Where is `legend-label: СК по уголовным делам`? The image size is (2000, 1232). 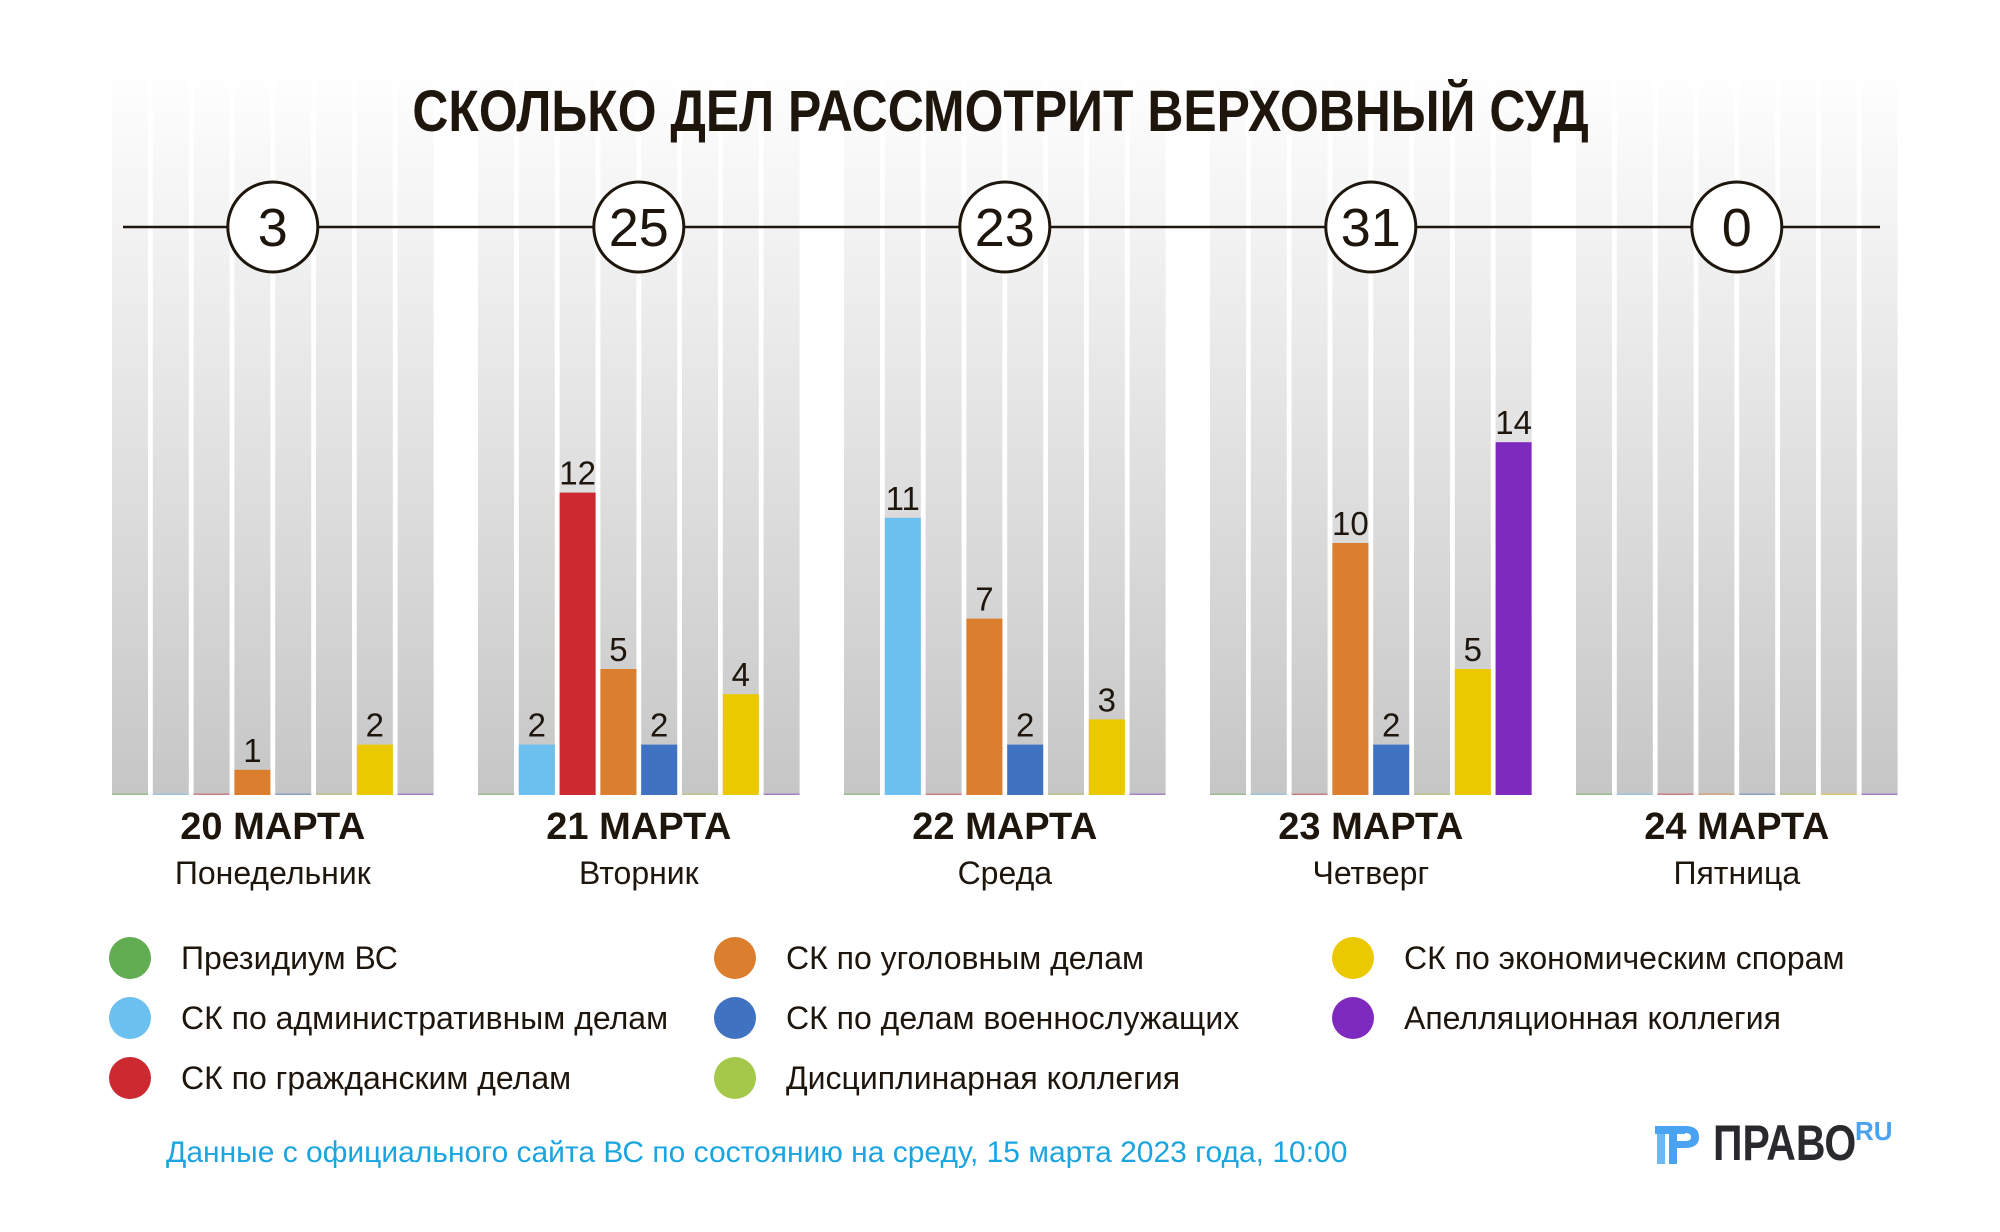 legend-label: СК по уголовным делам is located at coordinates (965, 957).